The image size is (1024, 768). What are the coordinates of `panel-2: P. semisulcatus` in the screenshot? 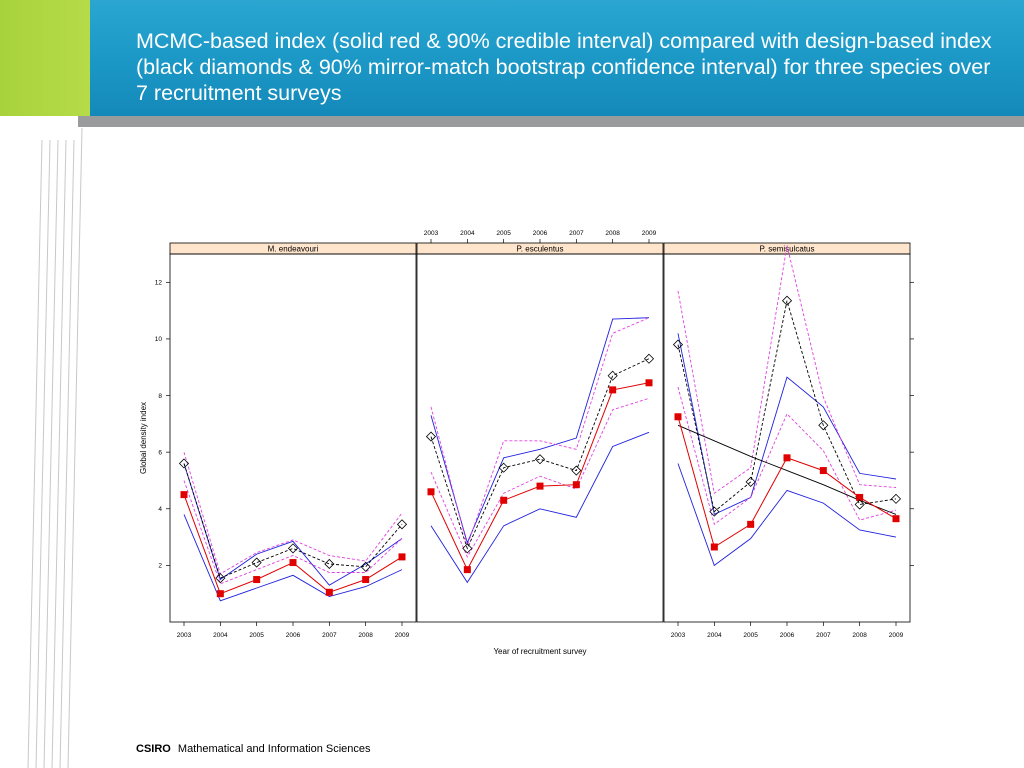 It's located at (787, 432).